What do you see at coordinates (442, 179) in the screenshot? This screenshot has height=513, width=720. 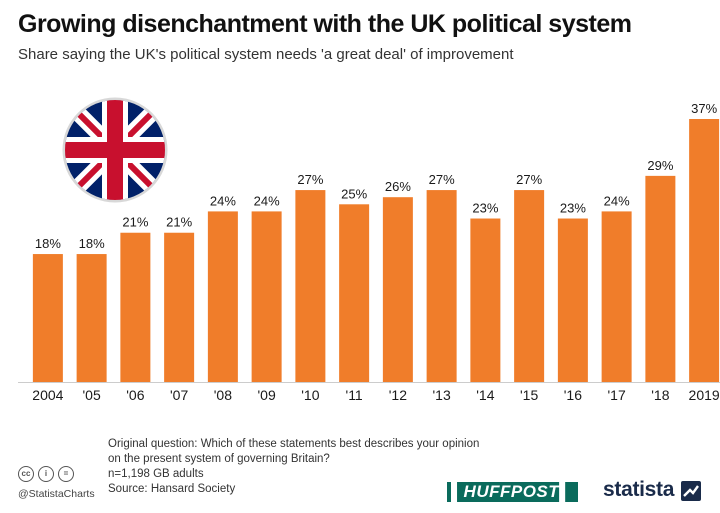 I see `bar-value-label-9: 27%` at bounding box center [442, 179].